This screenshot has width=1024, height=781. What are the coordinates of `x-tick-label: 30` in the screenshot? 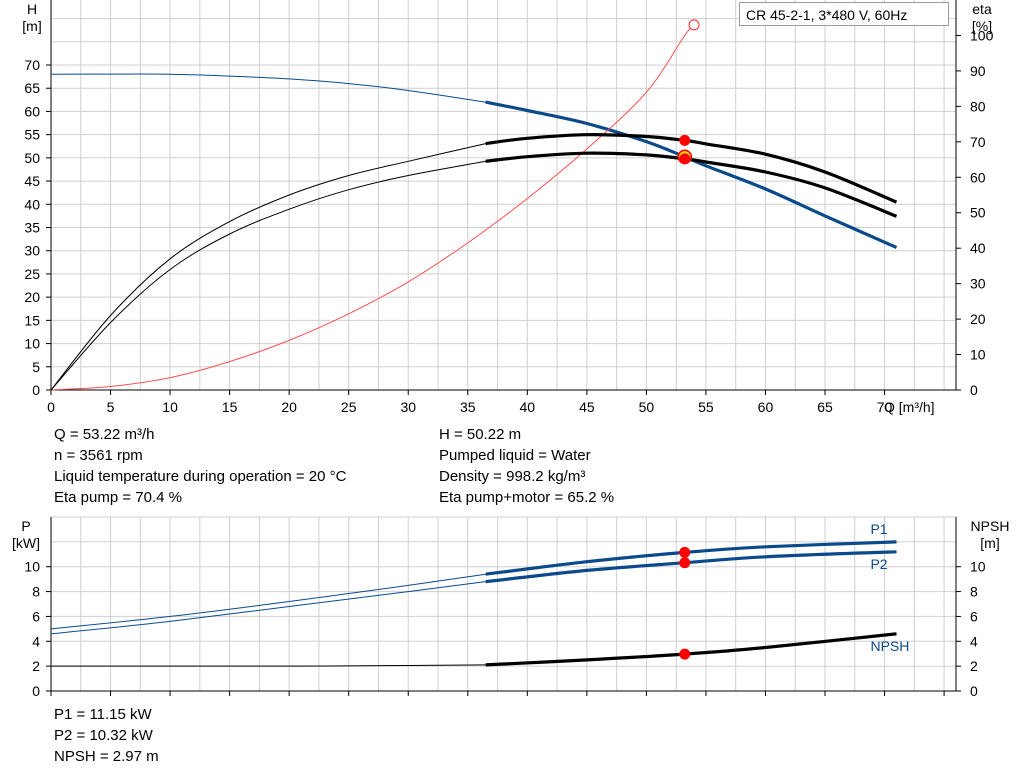 It's located at (408, 407).